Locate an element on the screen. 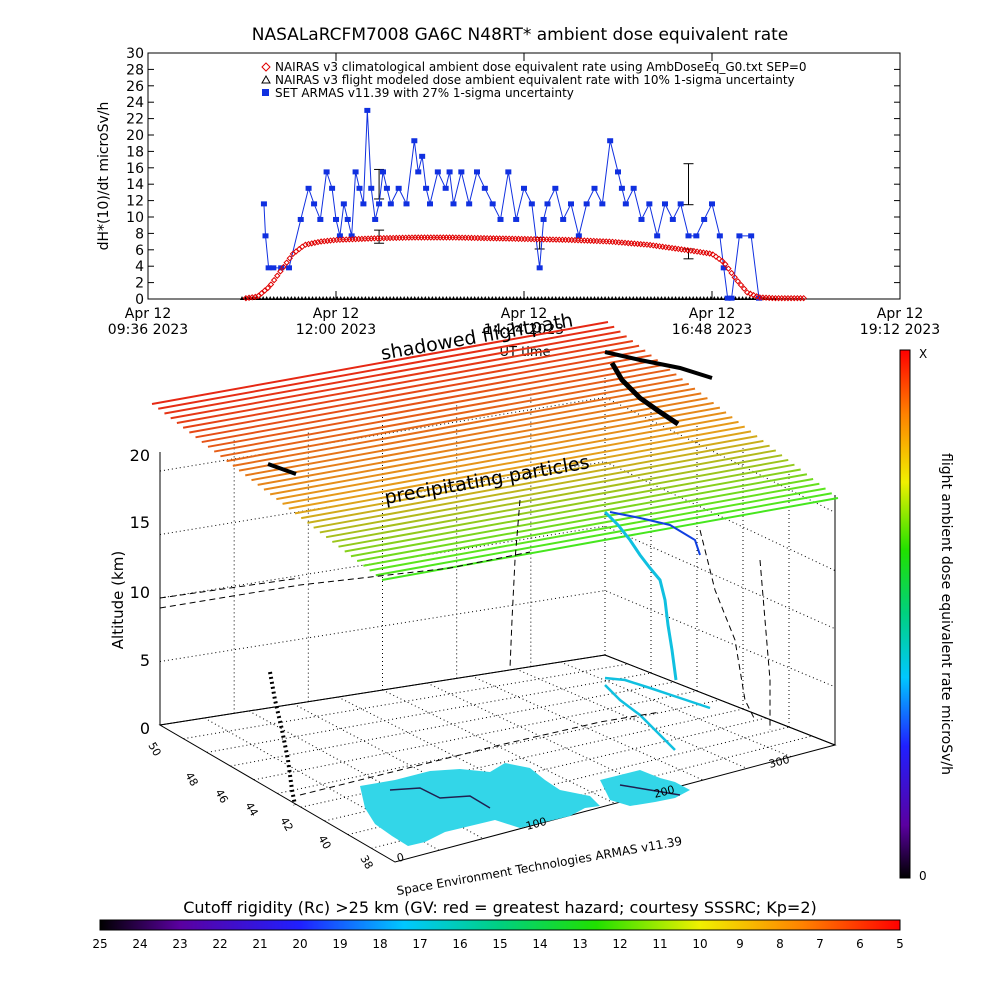  colorbar-tick-label: 24 is located at coordinates (139, 944).